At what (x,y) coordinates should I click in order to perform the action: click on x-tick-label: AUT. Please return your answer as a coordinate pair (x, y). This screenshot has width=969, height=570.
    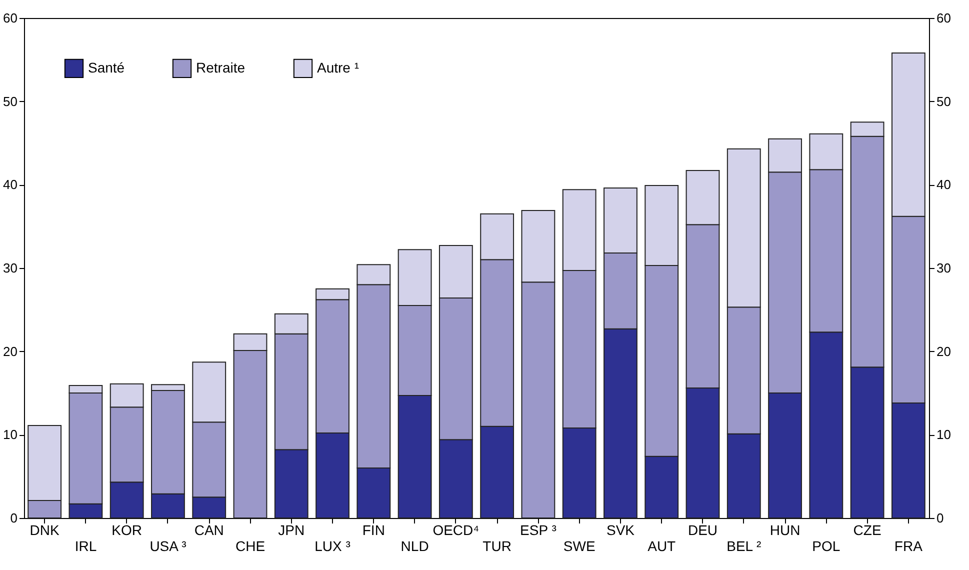
    Looking at the image, I should click on (662, 546).